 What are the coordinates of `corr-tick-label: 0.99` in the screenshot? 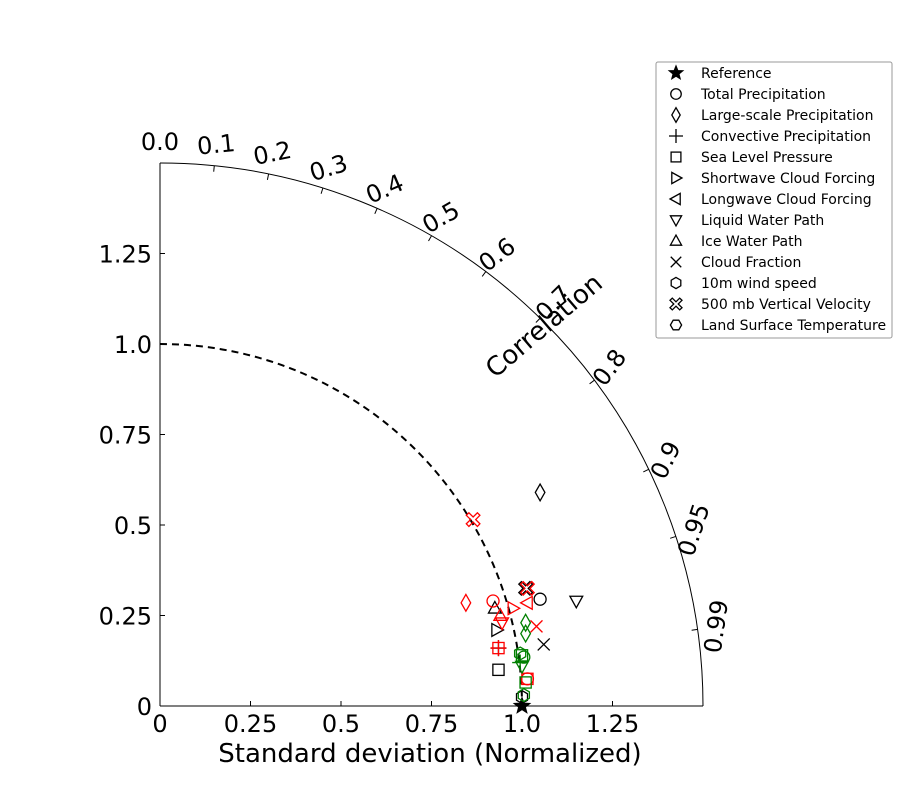 It's located at (716, 626).